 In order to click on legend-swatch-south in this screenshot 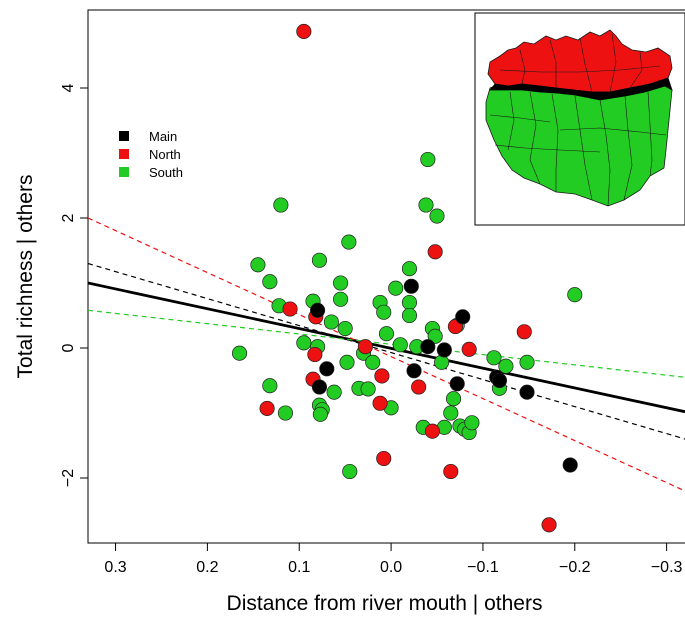, I will do `click(124, 172)`.